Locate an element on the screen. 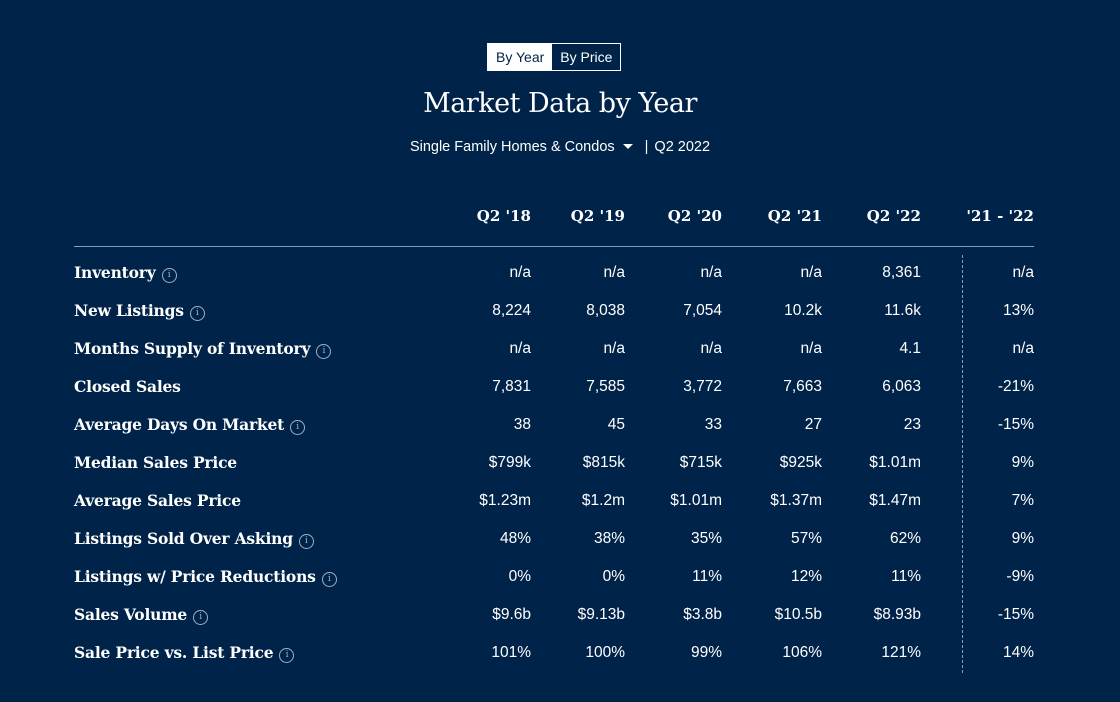 The height and width of the screenshot is (702, 1120). value-cell: $9.6b is located at coordinates (511, 614).